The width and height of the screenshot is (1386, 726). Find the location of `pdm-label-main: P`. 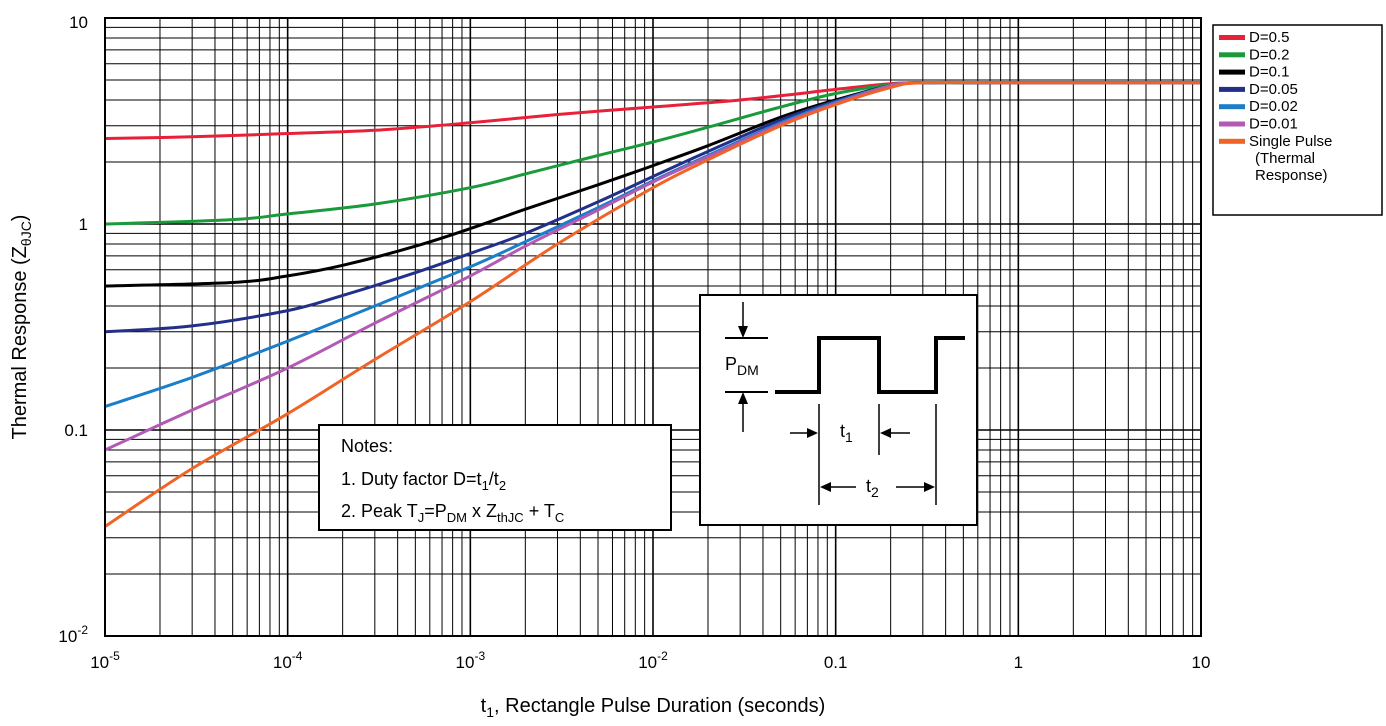

pdm-label-main: P is located at coordinates (731, 364).